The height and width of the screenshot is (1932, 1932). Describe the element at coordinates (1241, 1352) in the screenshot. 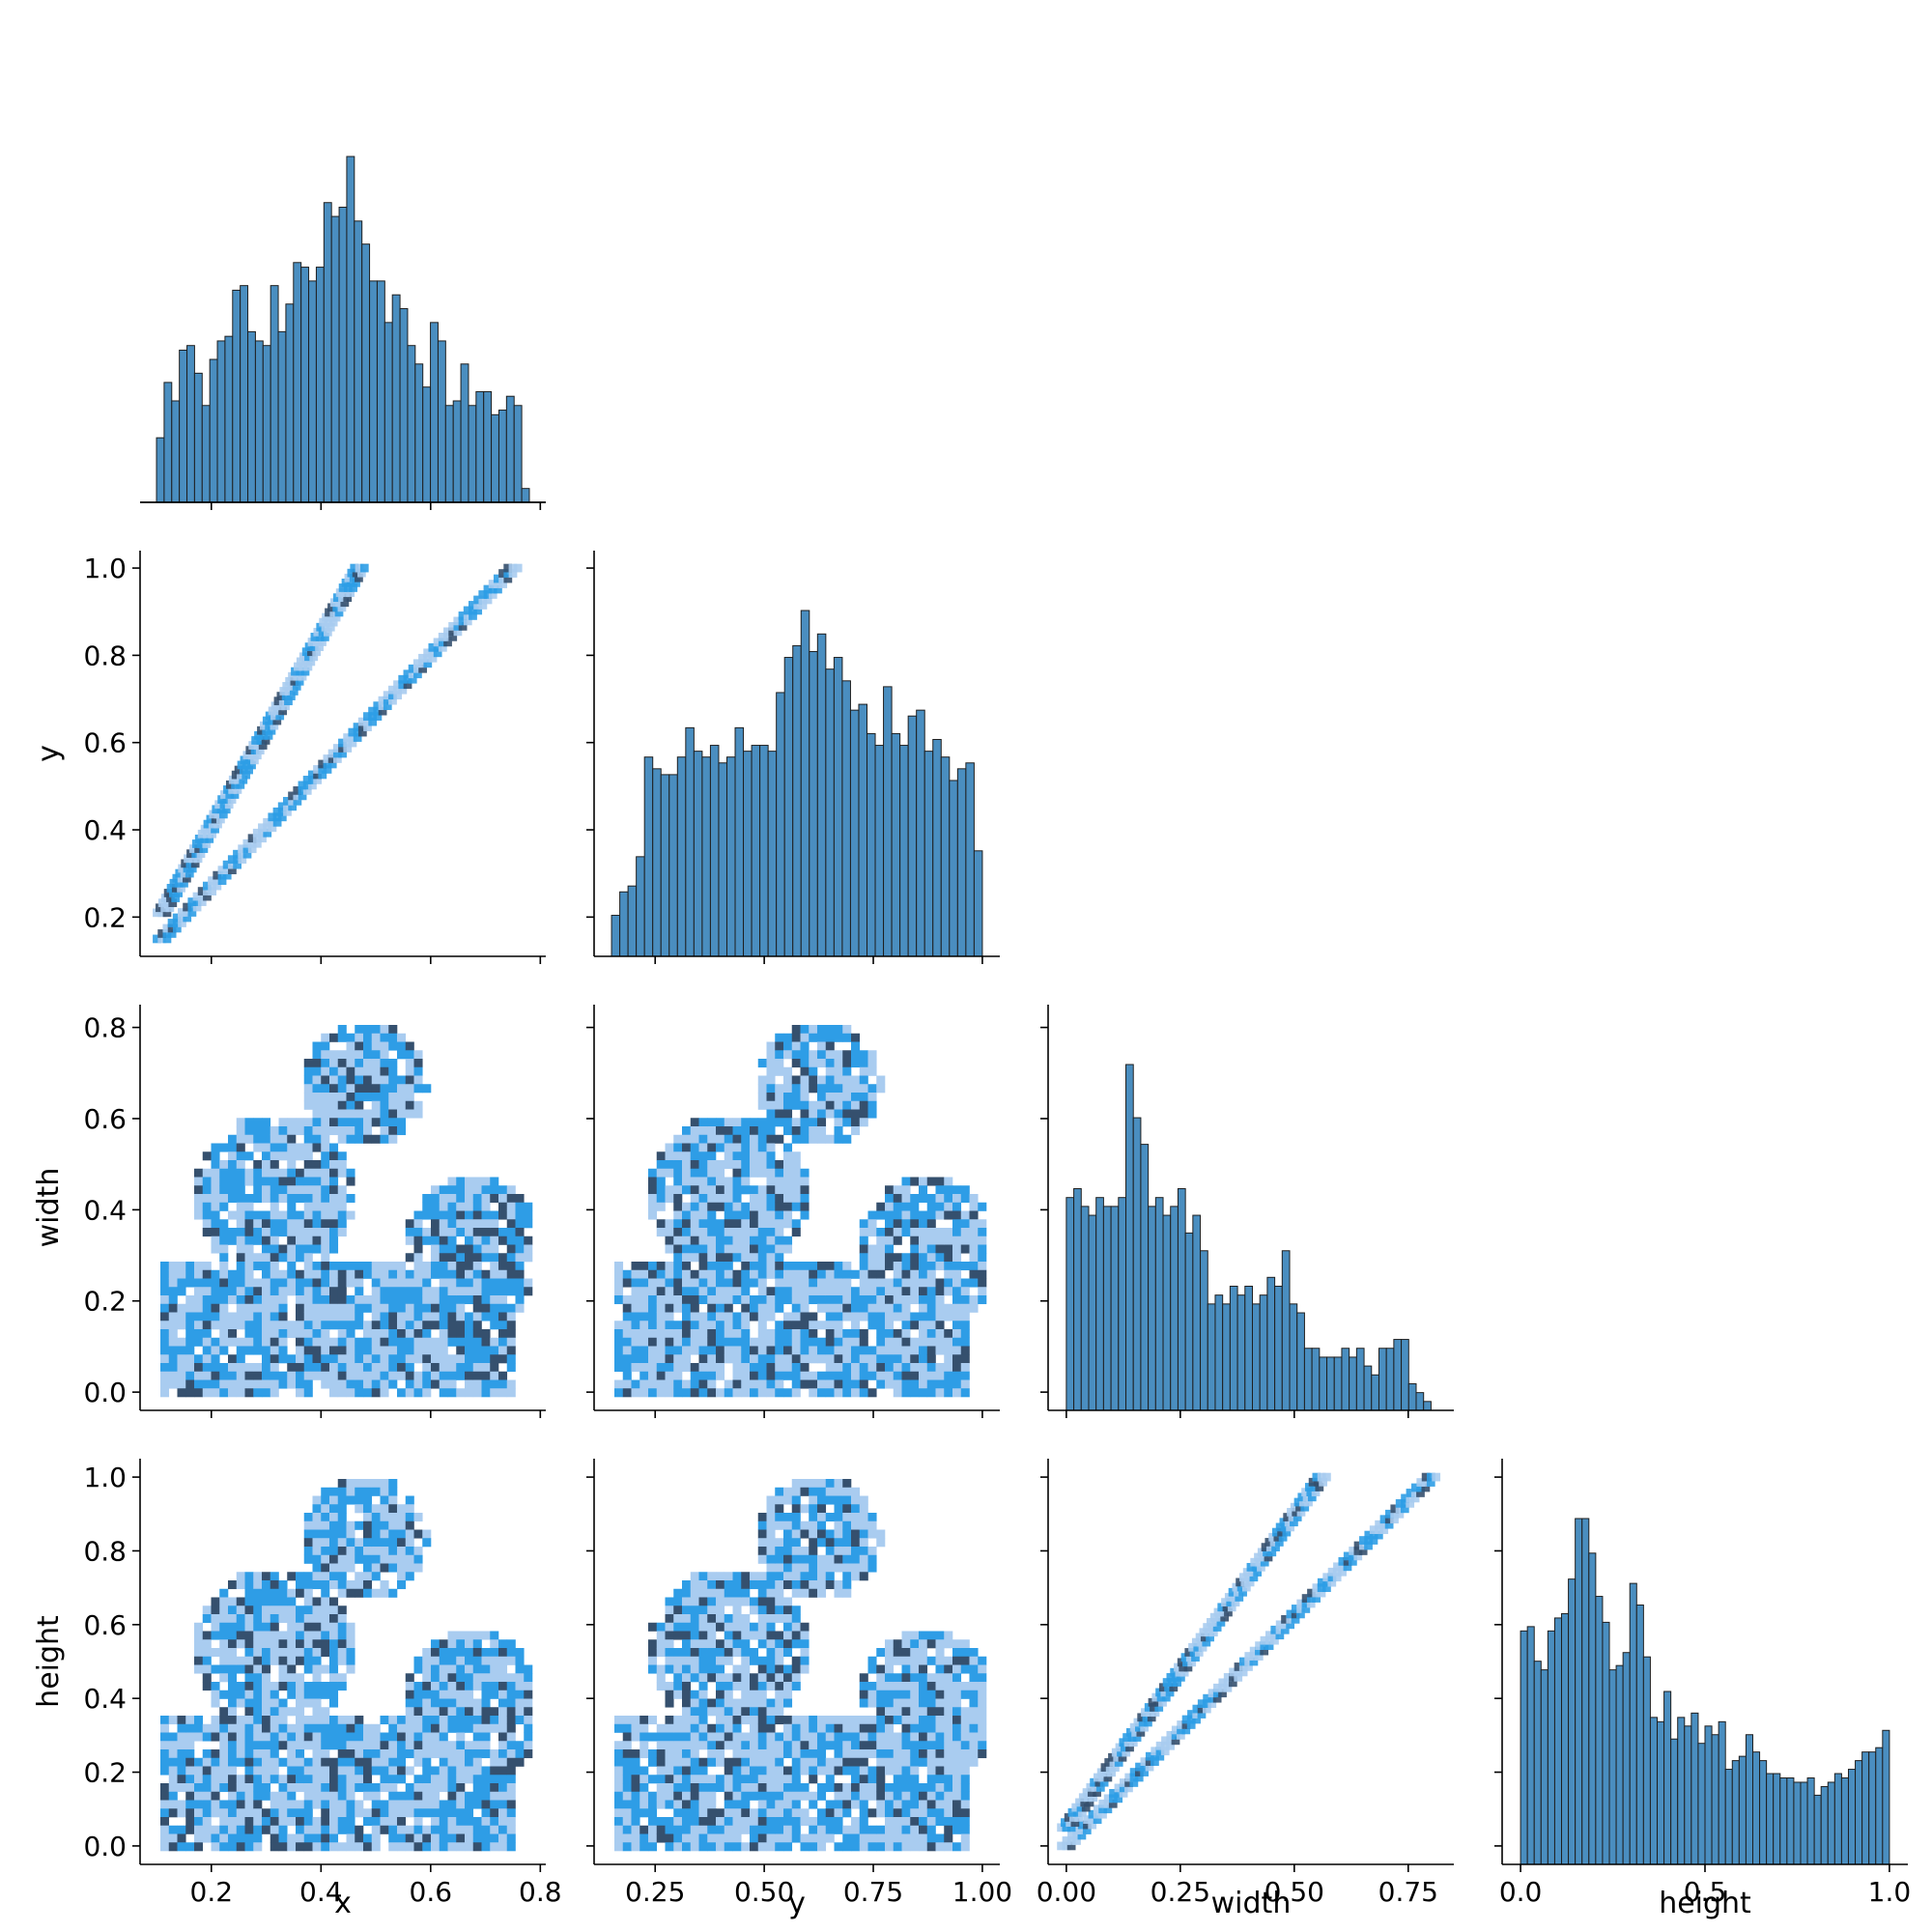

I see `hist-bar-width` at that location.